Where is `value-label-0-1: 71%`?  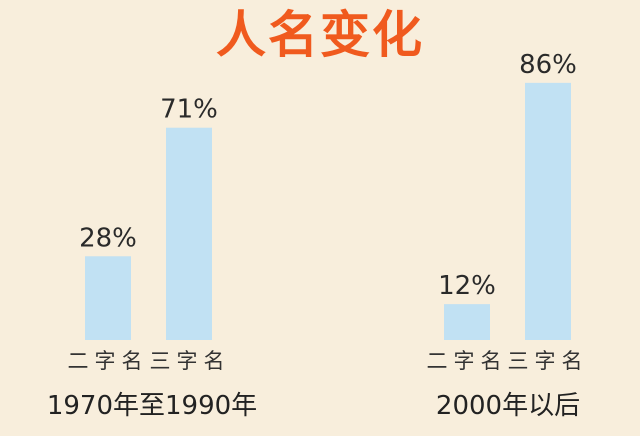
value-label-0-1: 71% is located at coordinates (189, 110).